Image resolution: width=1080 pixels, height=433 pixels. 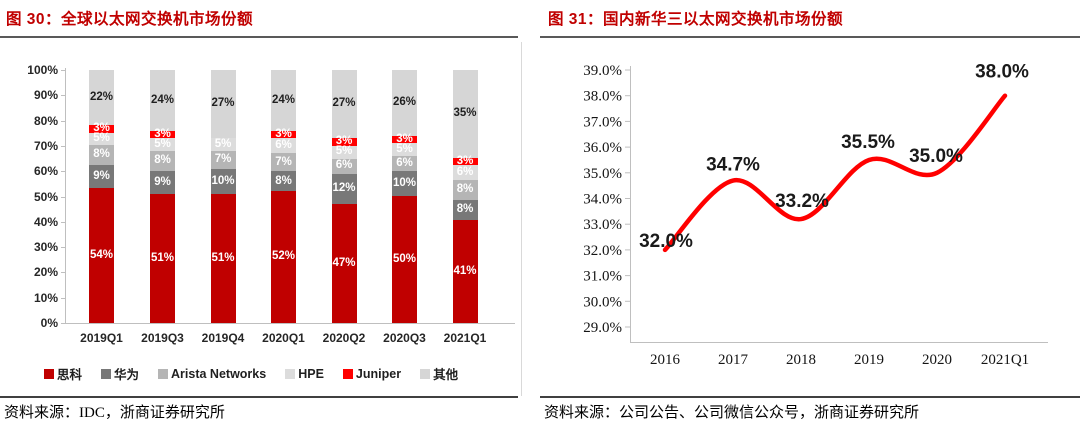 I want to click on x-tick-label: 2021Q1, so click(x=1005, y=360).